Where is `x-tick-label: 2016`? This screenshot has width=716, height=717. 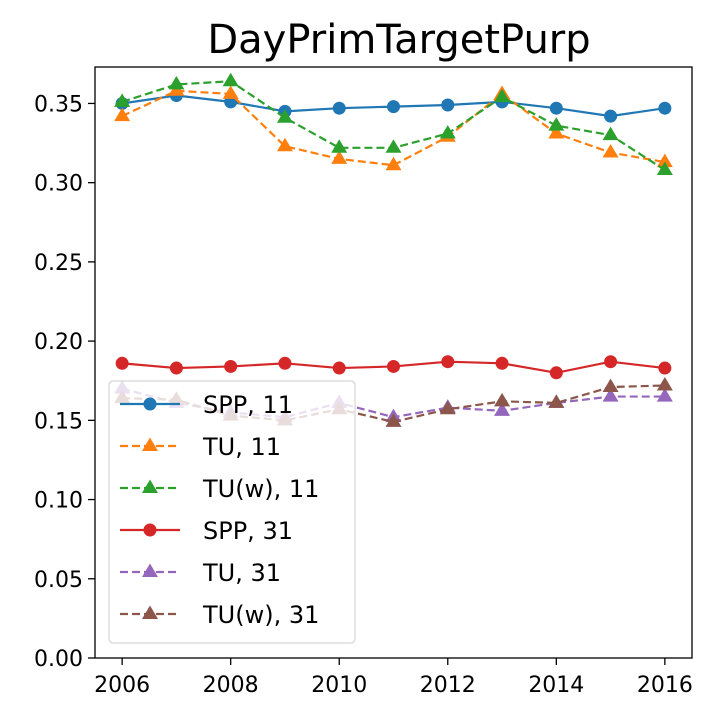 x-tick-label: 2016 is located at coordinates (665, 685).